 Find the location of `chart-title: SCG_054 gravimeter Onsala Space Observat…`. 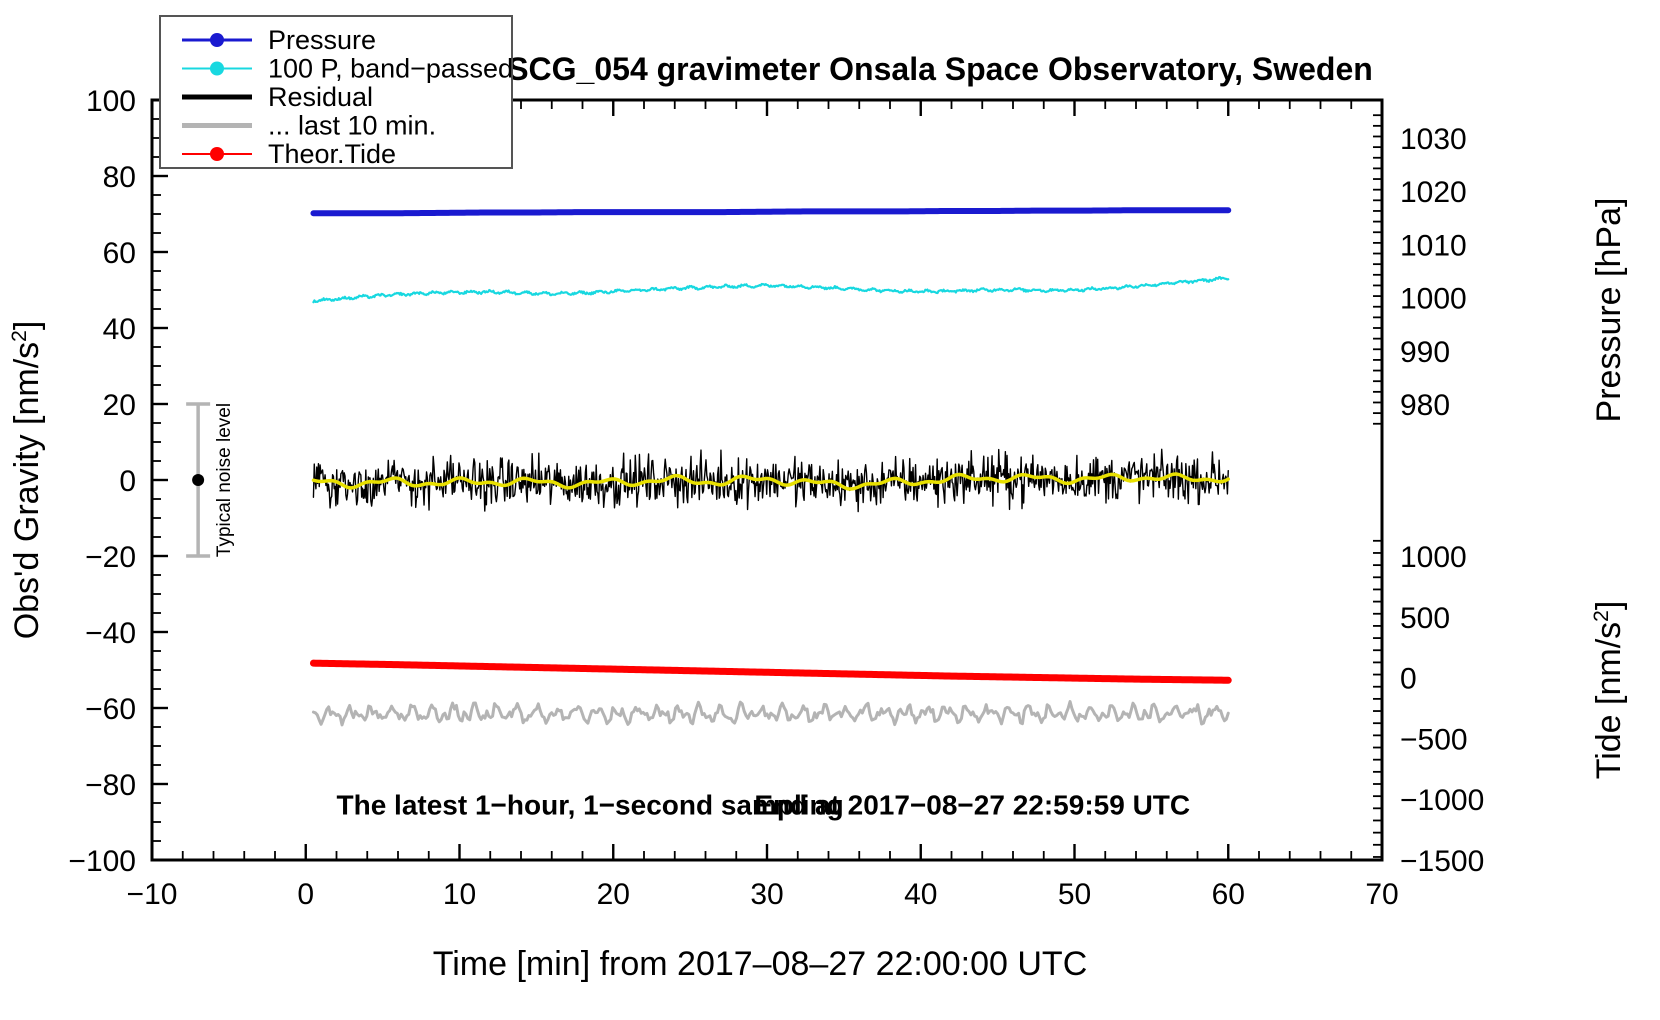

chart-title: SCG_054 gravimeter Onsala Space Observat… is located at coordinates (940, 69).